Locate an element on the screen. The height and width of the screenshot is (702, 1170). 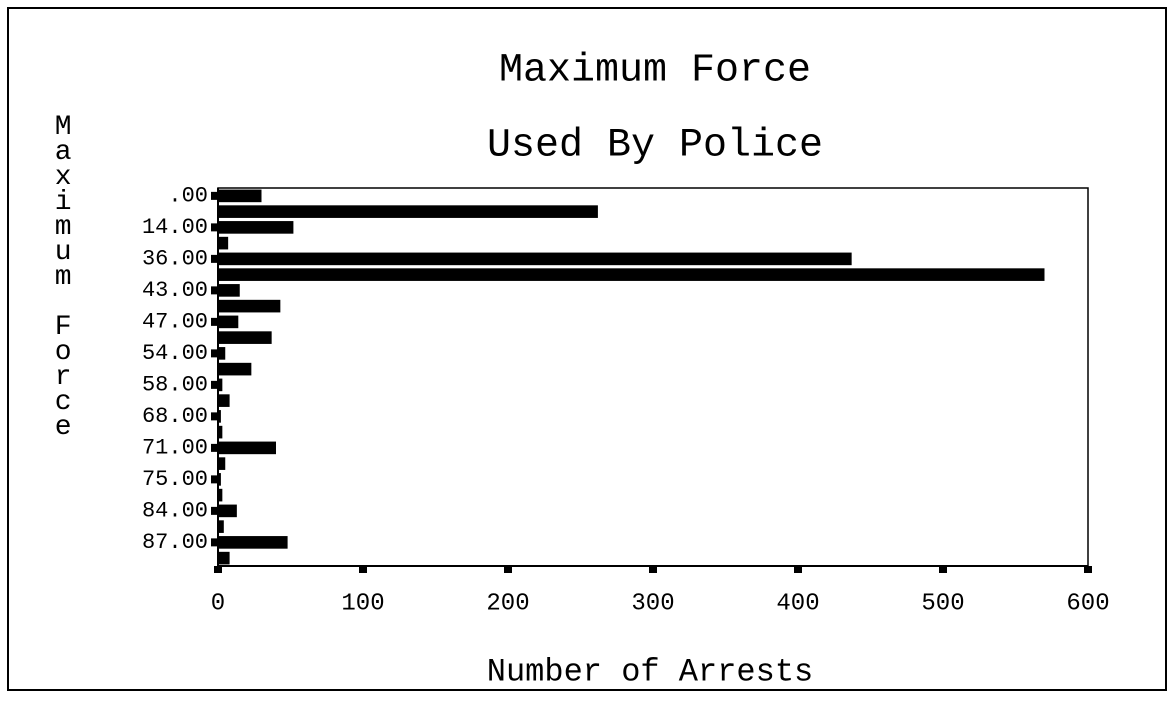
x-tick-label: 400 is located at coordinates (797, 603).